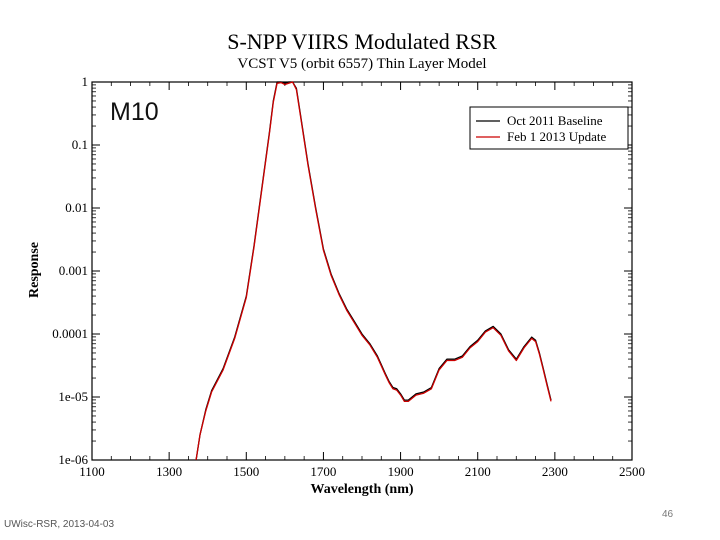 Image resolution: width=720 pixels, height=540 pixels. What do you see at coordinates (34, 270) in the screenshot?
I see `y-axis-label: Response` at bounding box center [34, 270].